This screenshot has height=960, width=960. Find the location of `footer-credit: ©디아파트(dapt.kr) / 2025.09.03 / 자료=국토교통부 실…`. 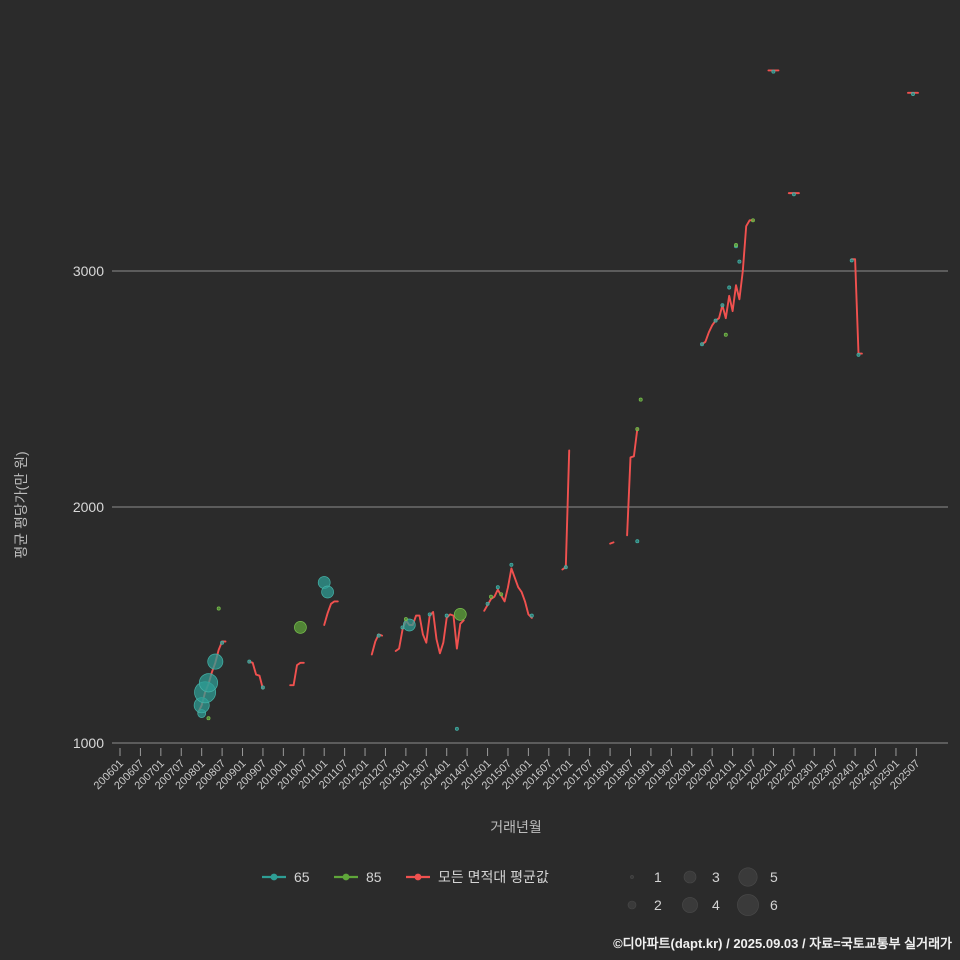

footer-credit: ©디아파트(dapt.kr) / 2025.09.03 / 자료=국토교통부 실… is located at coordinates (782, 943).